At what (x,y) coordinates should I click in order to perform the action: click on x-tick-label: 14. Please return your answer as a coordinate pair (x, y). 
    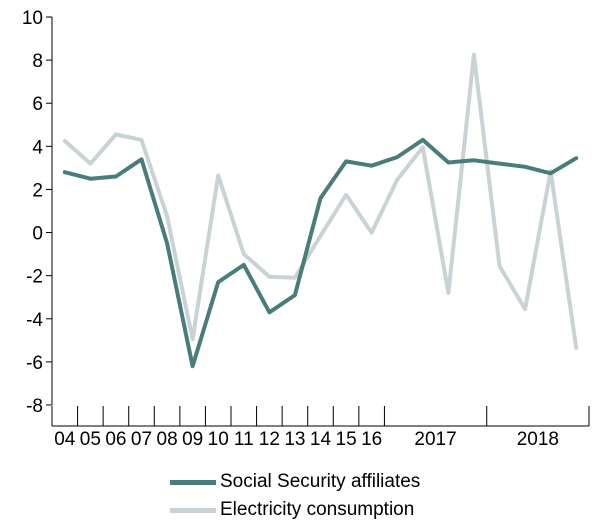
    Looking at the image, I should click on (321, 439).